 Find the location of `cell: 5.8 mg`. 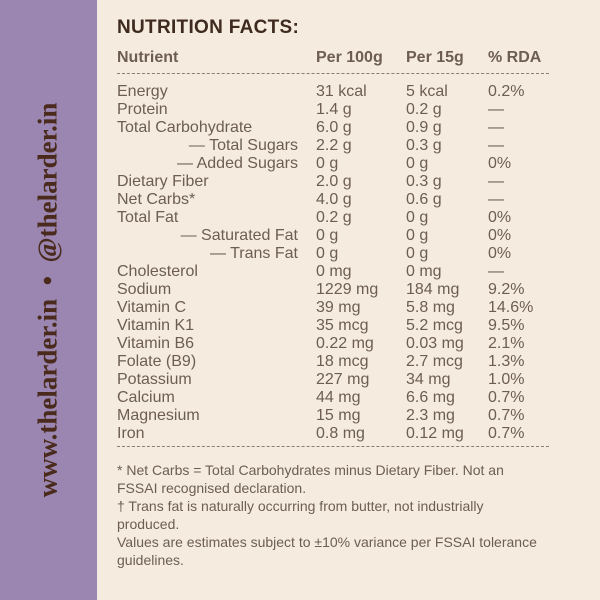

cell: 5.8 mg is located at coordinates (430, 307).